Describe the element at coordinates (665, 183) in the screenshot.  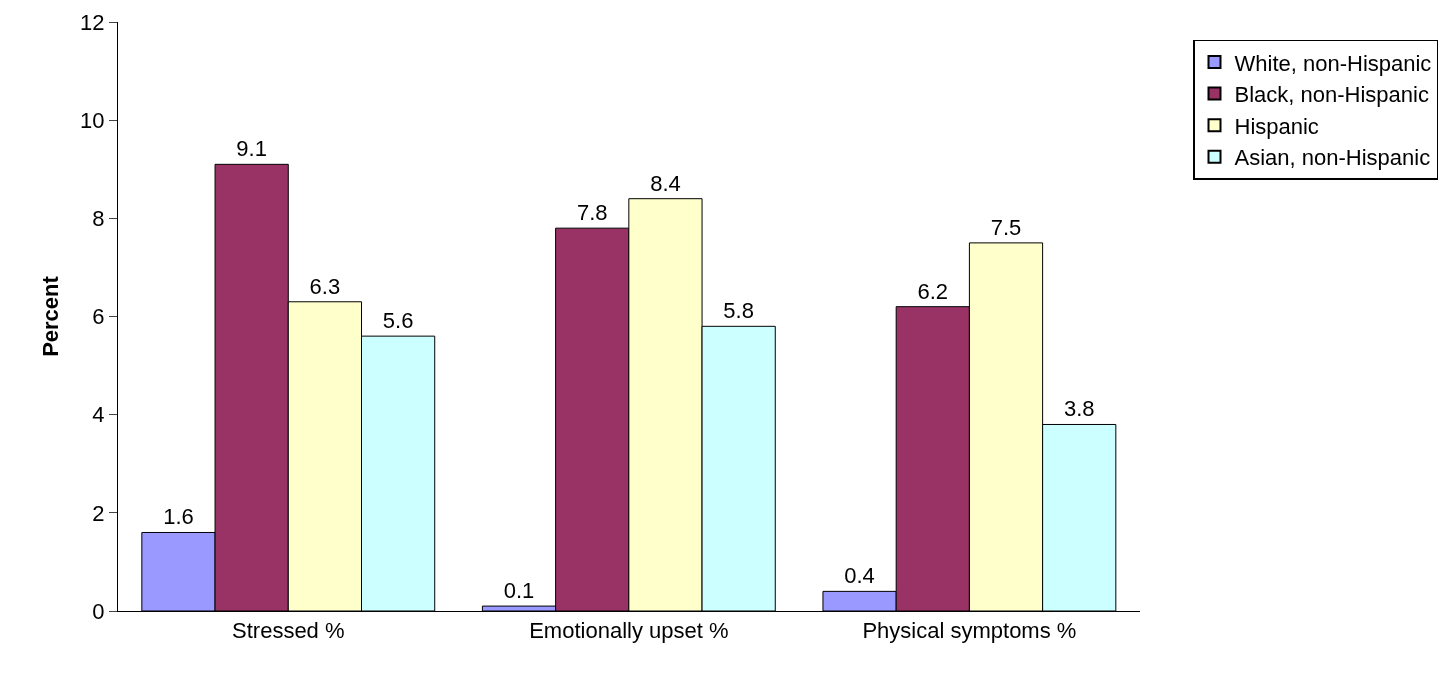
I see `data-label: 8.4` at that location.